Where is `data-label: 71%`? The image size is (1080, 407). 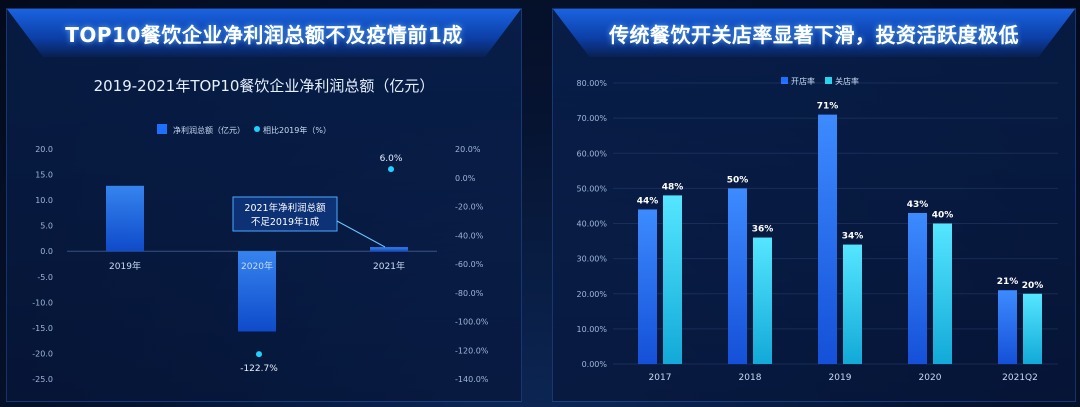 data-label: 71% is located at coordinates (828, 107).